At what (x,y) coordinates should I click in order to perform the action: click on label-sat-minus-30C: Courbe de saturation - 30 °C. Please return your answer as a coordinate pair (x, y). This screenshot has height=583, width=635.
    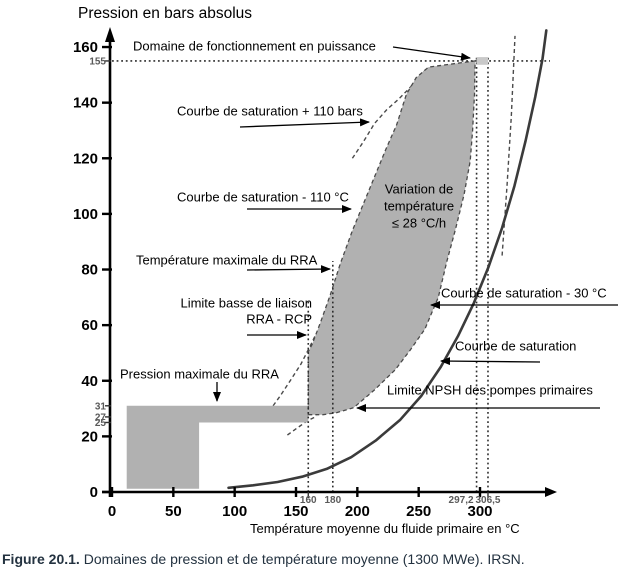
    Looking at the image, I should click on (524, 293).